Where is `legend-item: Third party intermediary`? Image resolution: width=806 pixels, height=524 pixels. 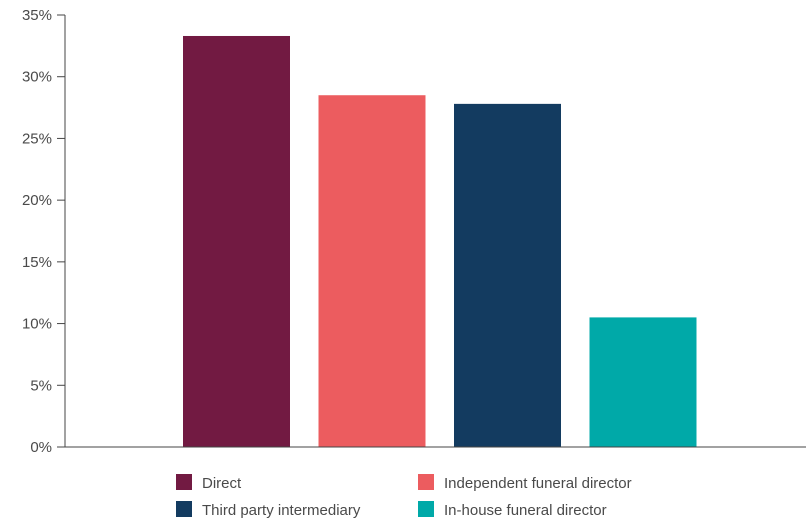 legend-item: Third party intermediary is located at coordinates (268, 510).